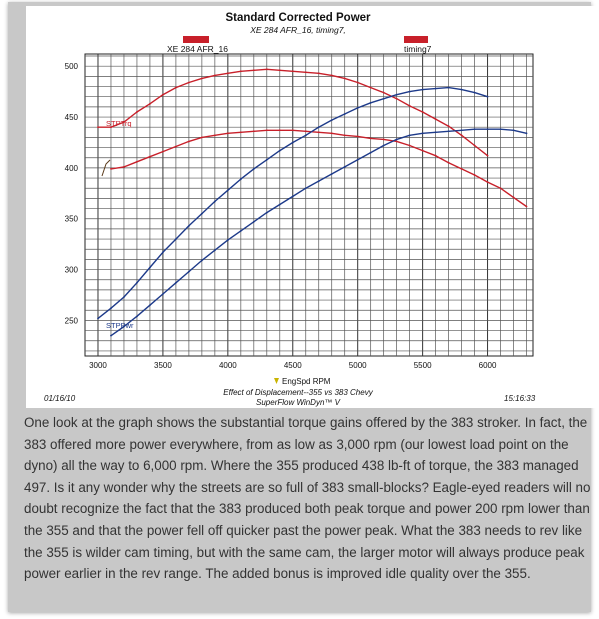 This screenshot has width=599, height=619. What do you see at coordinates (306, 381) in the screenshot?
I see `x-axis-label: EngSpd RPM` at bounding box center [306, 381].